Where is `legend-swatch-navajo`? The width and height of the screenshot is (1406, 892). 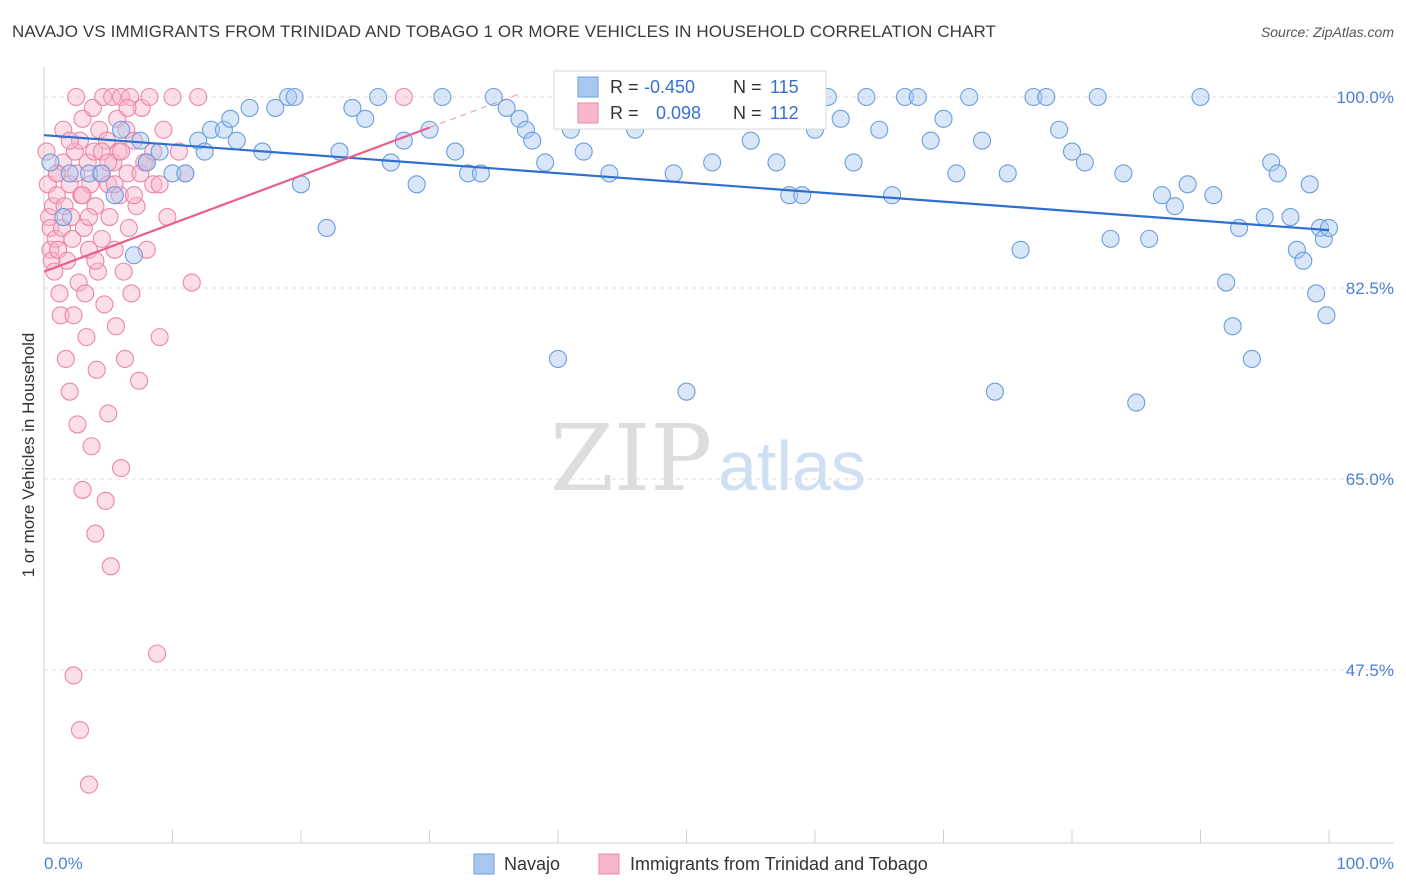
legend-swatch-navajo is located at coordinates (484, 864).